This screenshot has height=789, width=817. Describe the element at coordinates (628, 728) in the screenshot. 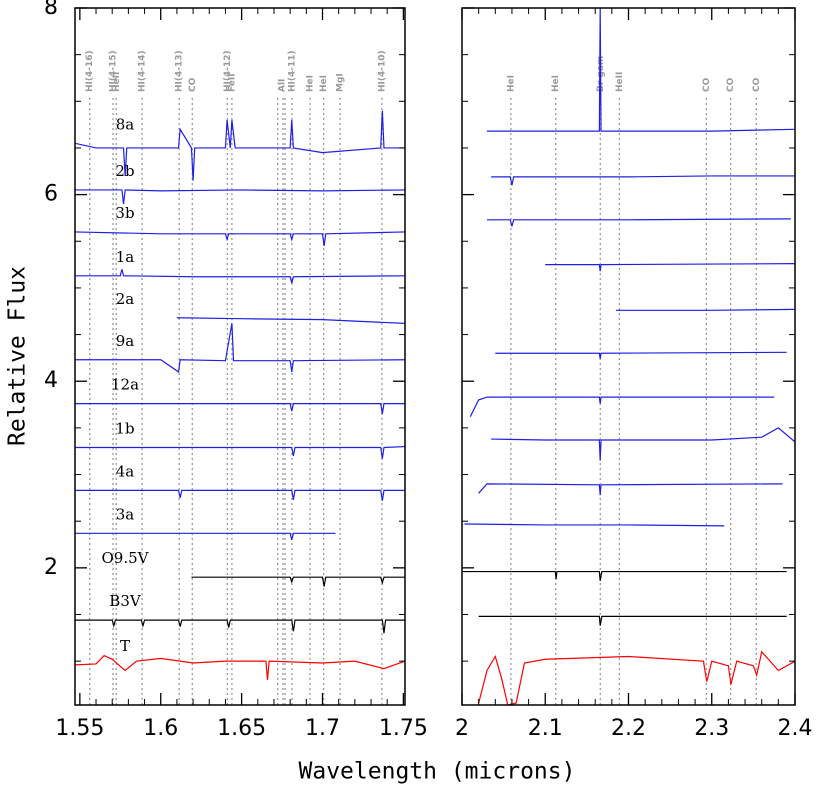

I see `x-tick-label: 2.2` at that location.